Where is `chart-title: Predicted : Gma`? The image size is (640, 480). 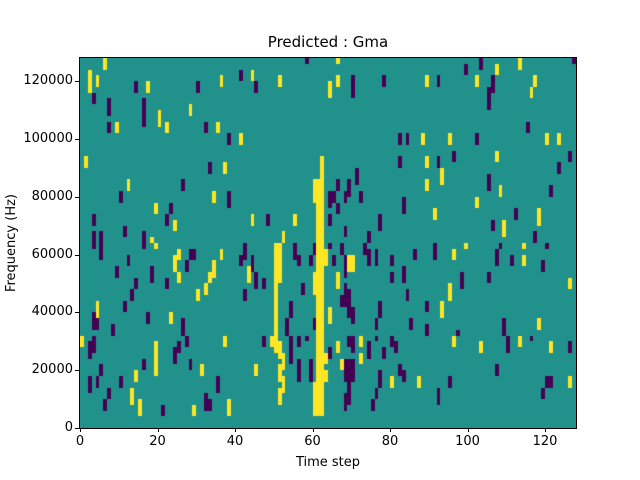
chart-title: Predicted : Gma is located at coordinates (328, 42).